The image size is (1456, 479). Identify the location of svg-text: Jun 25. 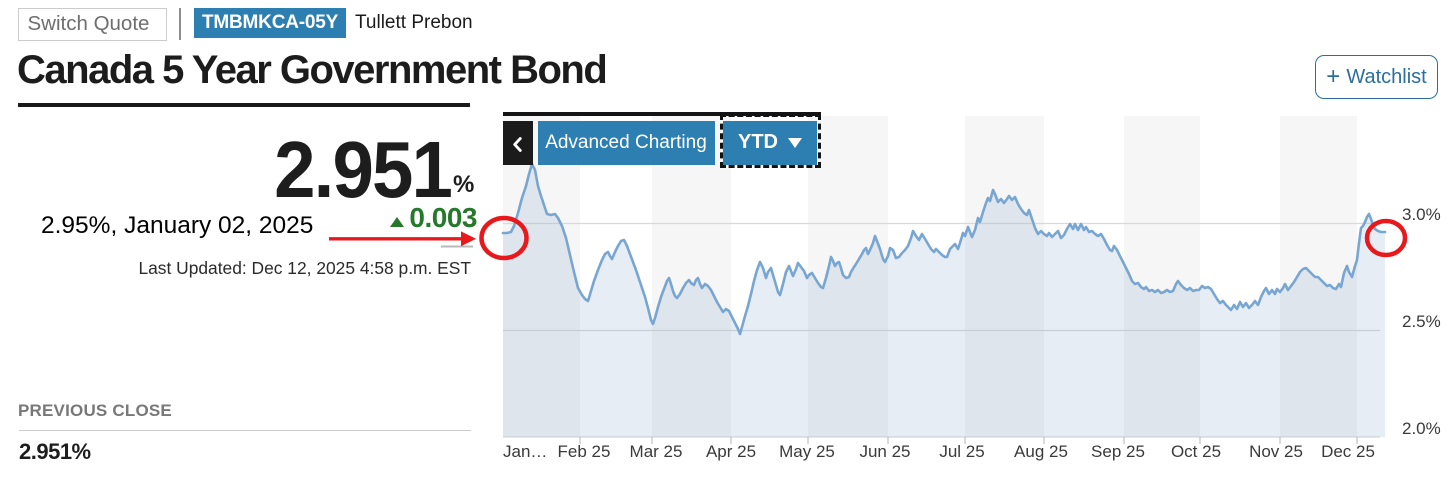
(884, 451).